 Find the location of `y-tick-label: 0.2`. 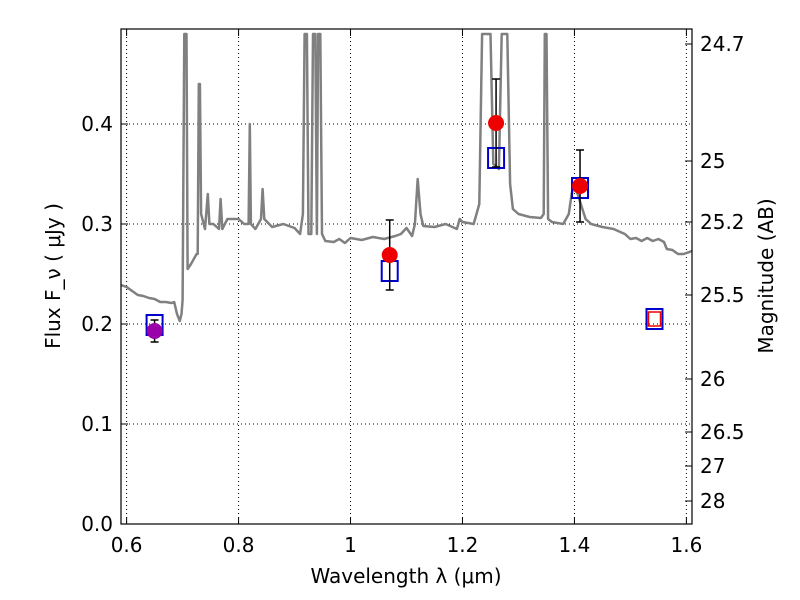

y-tick-label: 0.2 is located at coordinates (97, 324).